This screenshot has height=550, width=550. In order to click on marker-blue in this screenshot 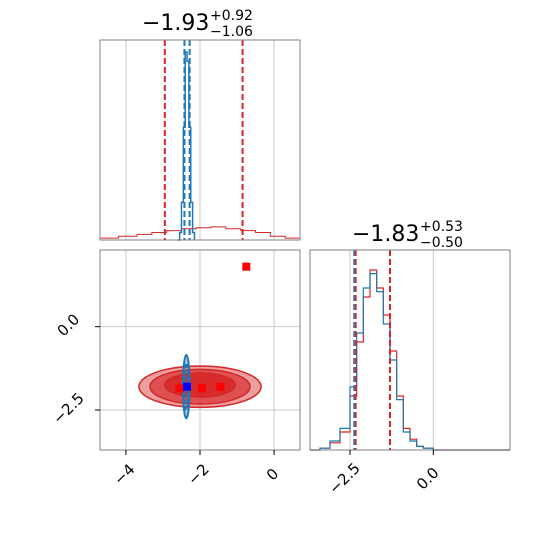, I will do `click(187, 386)`.